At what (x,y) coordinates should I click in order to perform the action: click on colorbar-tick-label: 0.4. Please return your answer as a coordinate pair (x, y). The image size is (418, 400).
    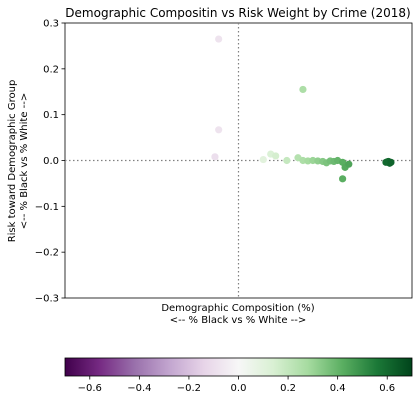
    Looking at the image, I should click on (338, 388).